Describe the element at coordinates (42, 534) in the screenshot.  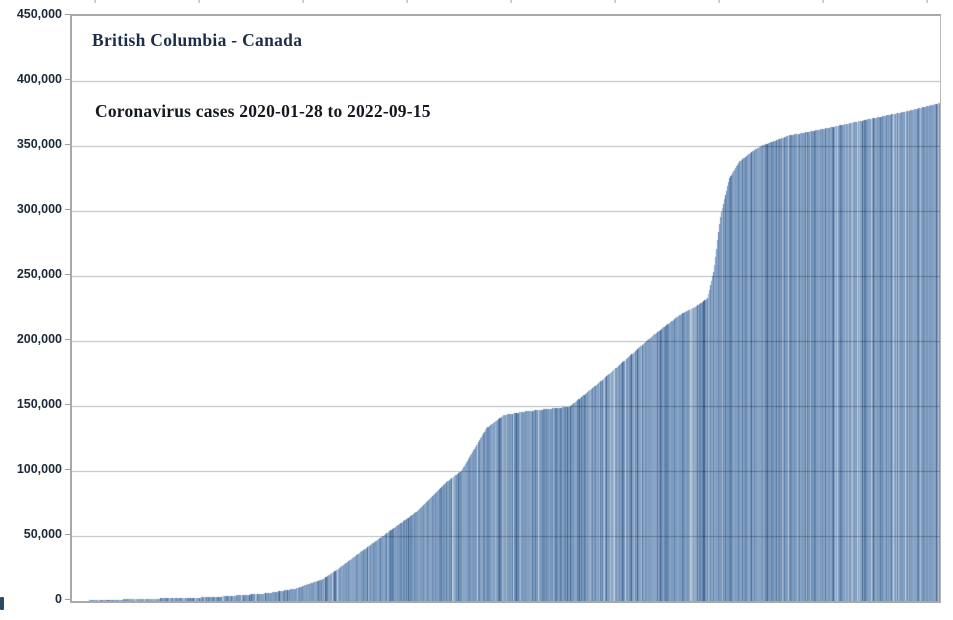
I see `y-axis-label: 50,000` at that location.